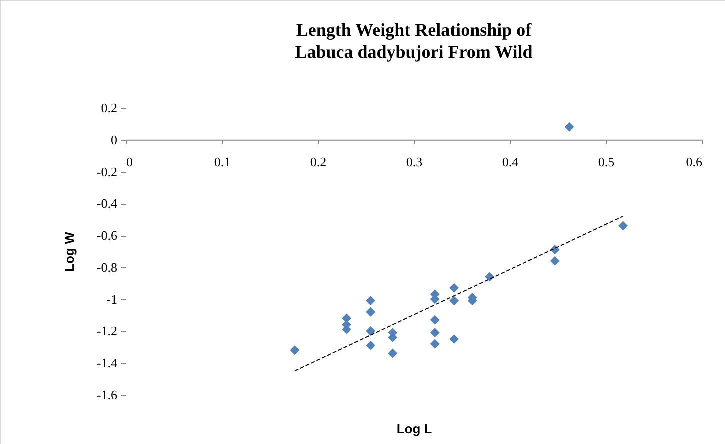 Image resolution: width=725 pixels, height=444 pixels. What do you see at coordinates (107, 172) in the screenshot?
I see `y-tick-label: -0.2` at bounding box center [107, 172].